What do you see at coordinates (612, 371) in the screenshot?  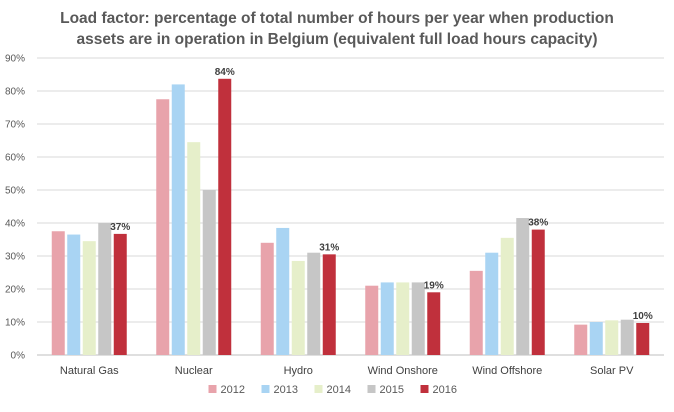 I see `x-category-label: Solar PV` at bounding box center [612, 371].